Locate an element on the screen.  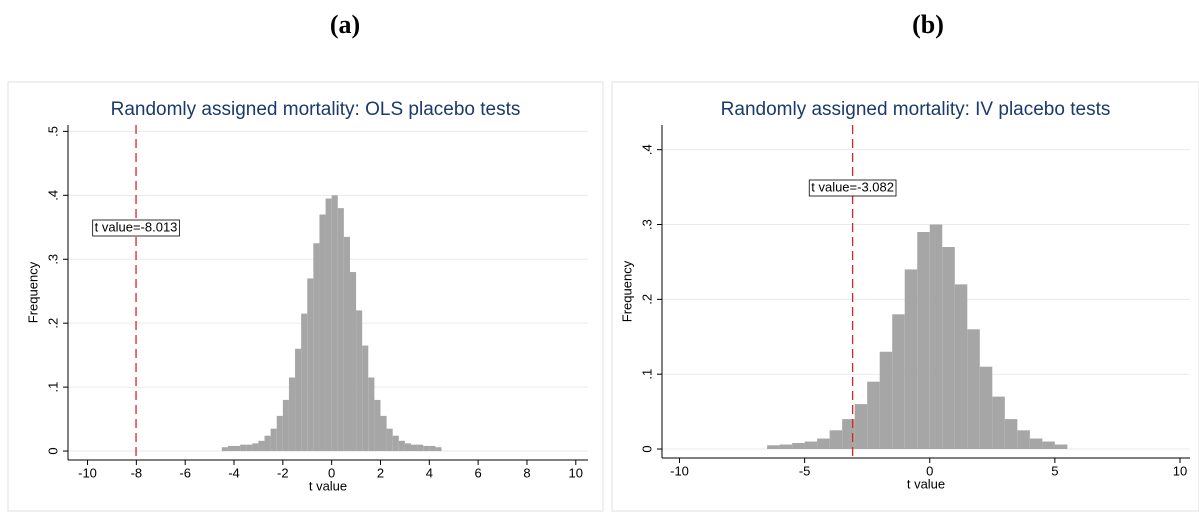
x-tick-label: 2 is located at coordinates (380, 472).